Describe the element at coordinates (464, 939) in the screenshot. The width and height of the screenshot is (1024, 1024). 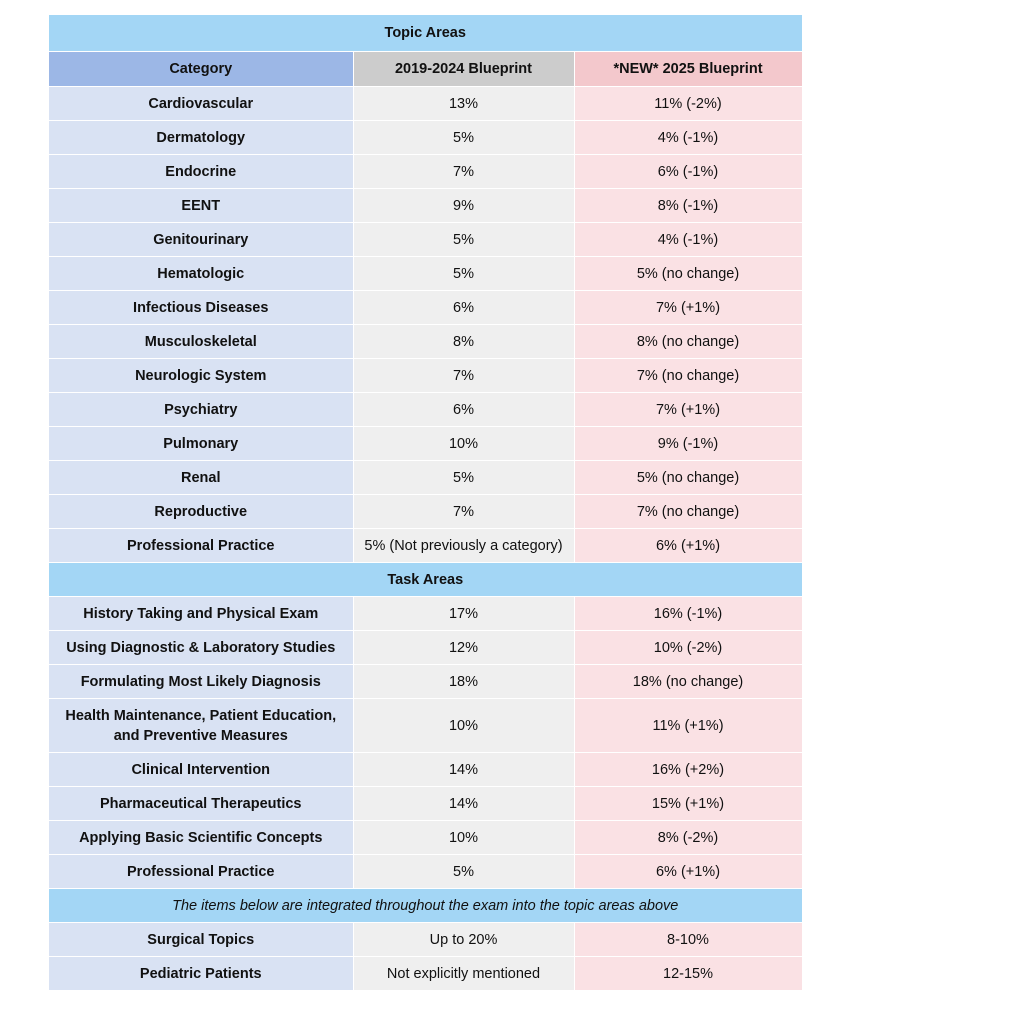
I see `old-blueprint-cell: Up to 20%` at that location.